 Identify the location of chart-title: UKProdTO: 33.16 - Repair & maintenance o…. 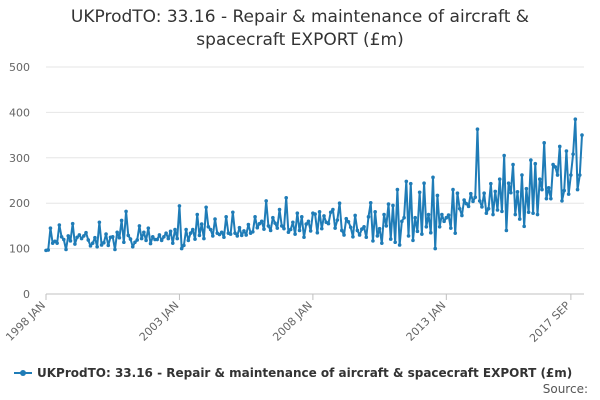
(300, 29).